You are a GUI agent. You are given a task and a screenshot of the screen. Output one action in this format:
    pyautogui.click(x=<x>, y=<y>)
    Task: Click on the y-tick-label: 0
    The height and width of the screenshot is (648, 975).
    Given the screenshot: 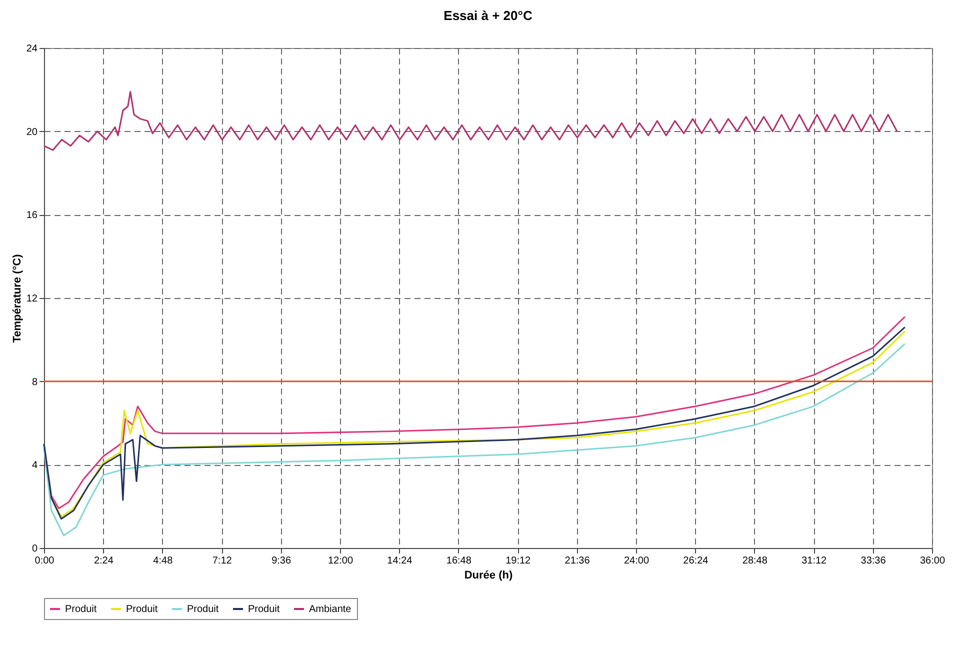 What is the action you would take?
    pyautogui.click(x=35, y=549)
    